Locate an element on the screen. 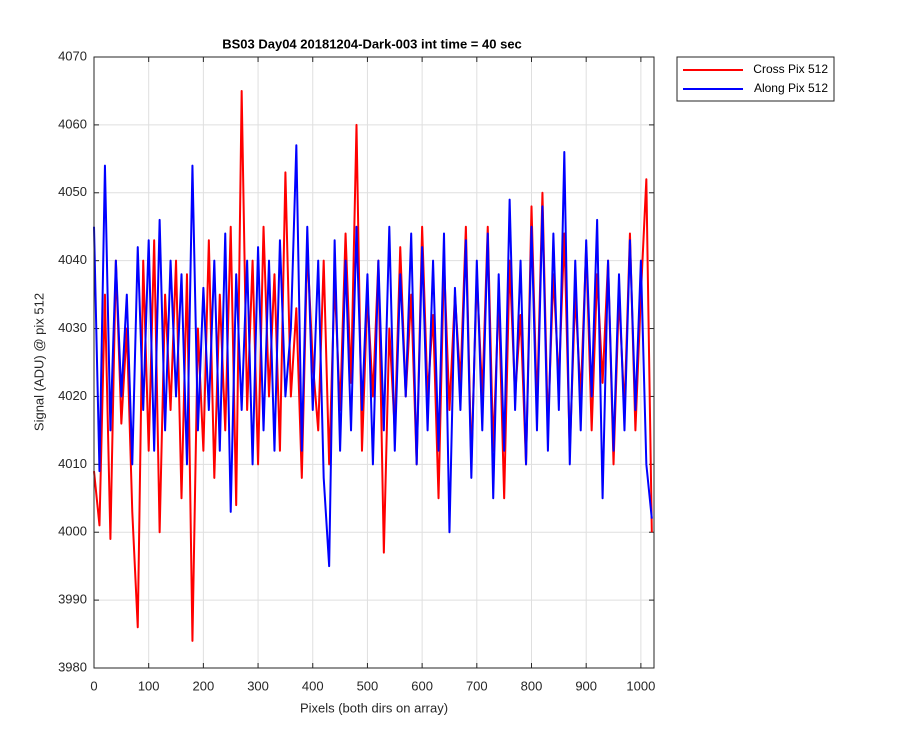  x-tick-label: 1000 is located at coordinates (640, 685).